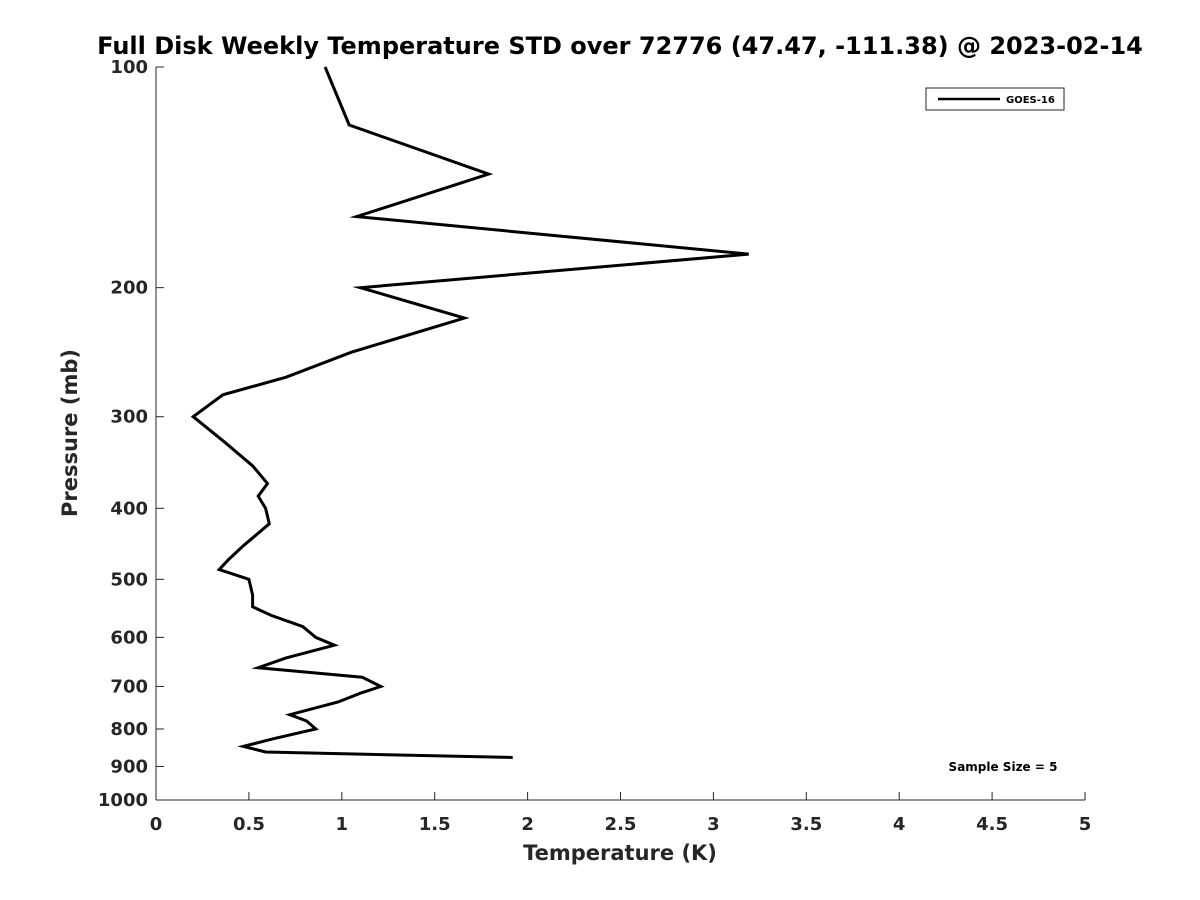 This screenshot has height=900, width=1200. I want to click on y-tick-label: 800, so click(129, 729).